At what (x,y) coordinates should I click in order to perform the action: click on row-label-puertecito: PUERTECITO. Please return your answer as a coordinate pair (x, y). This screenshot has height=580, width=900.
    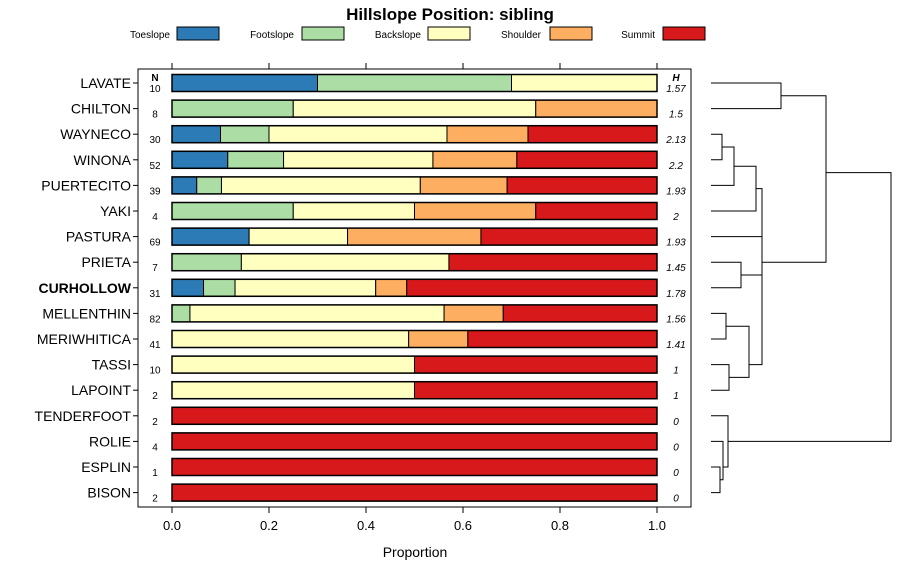
    Looking at the image, I should click on (86, 185).